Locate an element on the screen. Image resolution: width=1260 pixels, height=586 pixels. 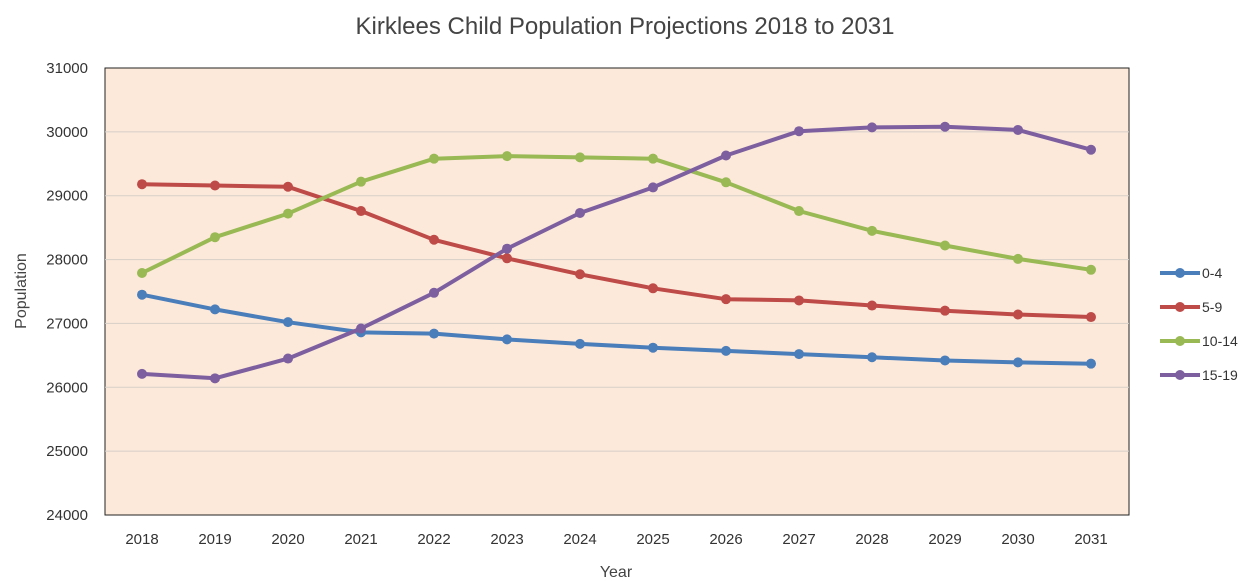
legend-label: 15-19 is located at coordinates (1220, 375).